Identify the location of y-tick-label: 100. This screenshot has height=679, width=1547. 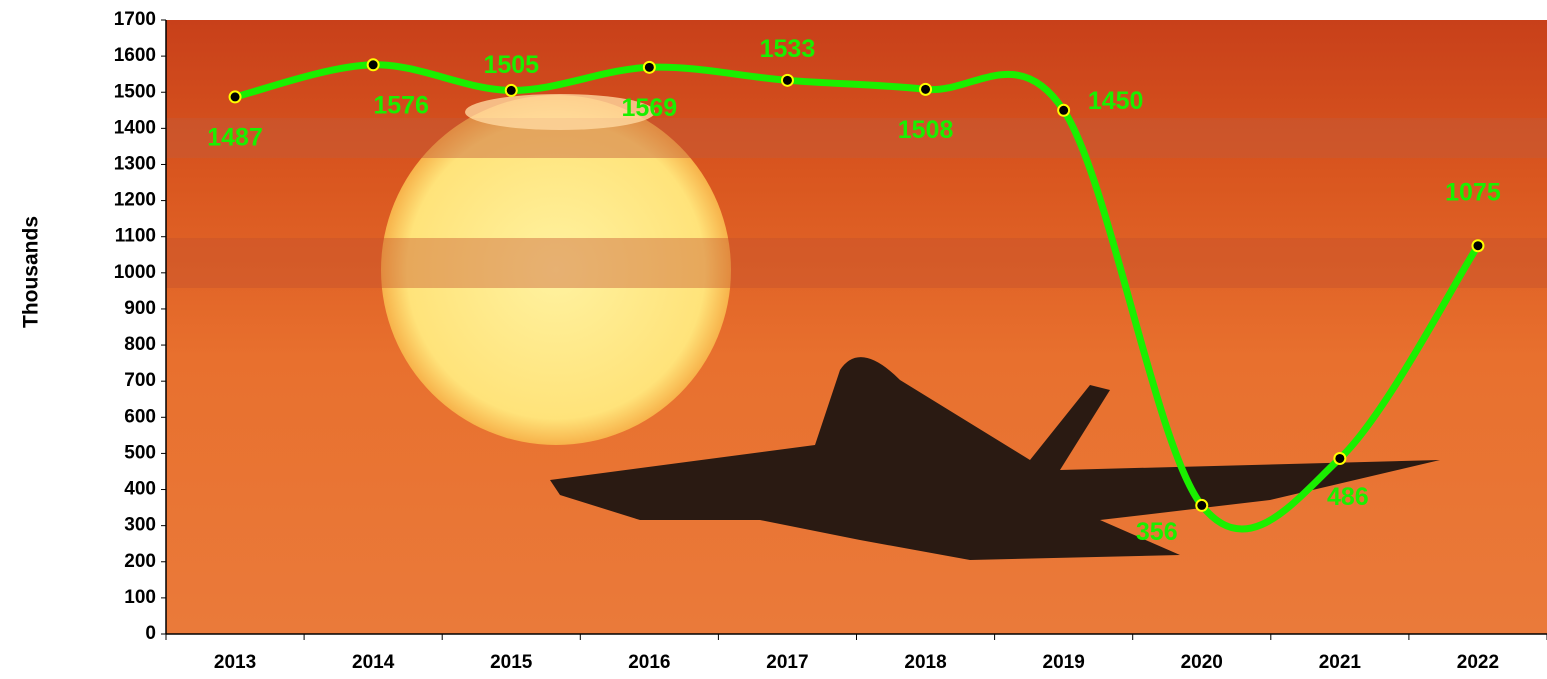
(140, 597).